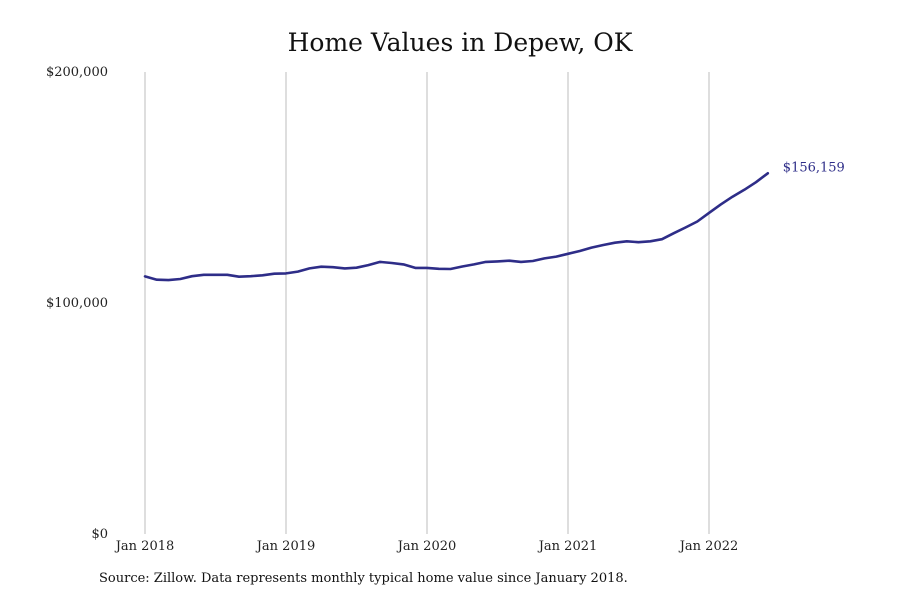 Image resolution: width=900 pixels, height=600 pixels. What do you see at coordinates (567, 546) in the screenshot?
I see `x-tick-label: Jan 2021` at bounding box center [567, 546].